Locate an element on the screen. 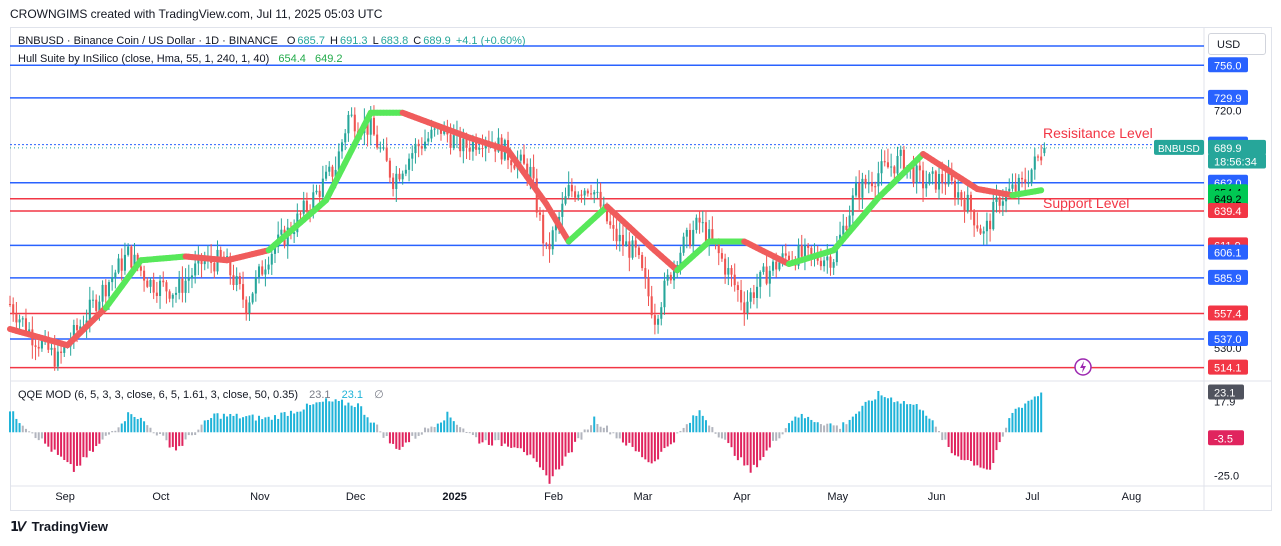 This screenshot has width=1281, height=546. tradingview-brand: 𝟭𝘝 TradingView is located at coordinates (59, 527).